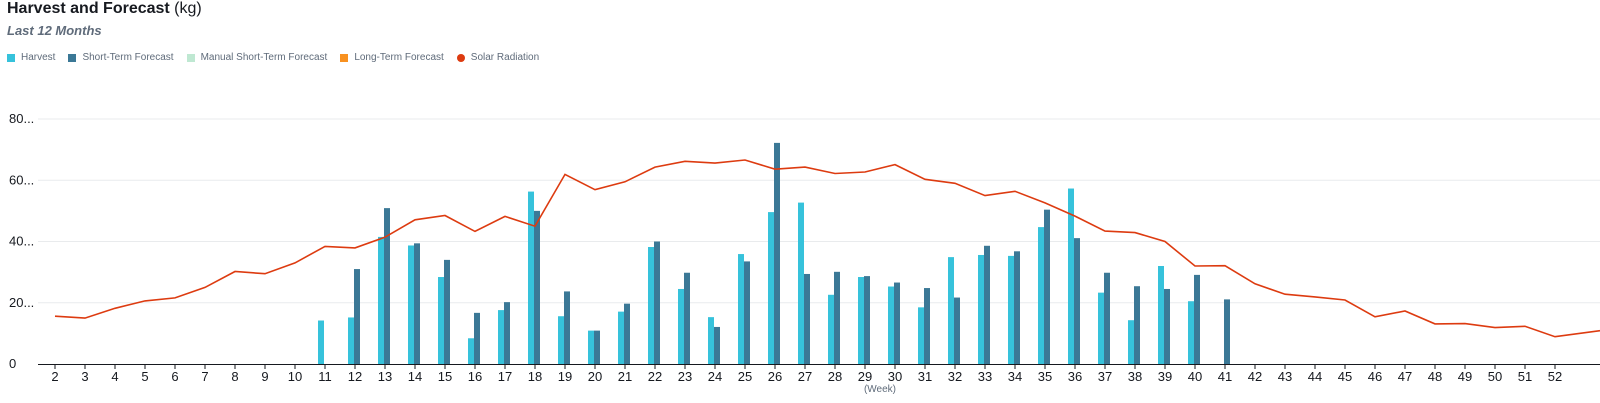 The width and height of the screenshot is (1600, 403). What do you see at coordinates (392, 57) in the screenshot?
I see `legend-item-long-term-forecast: Long-Term Forecast` at bounding box center [392, 57].